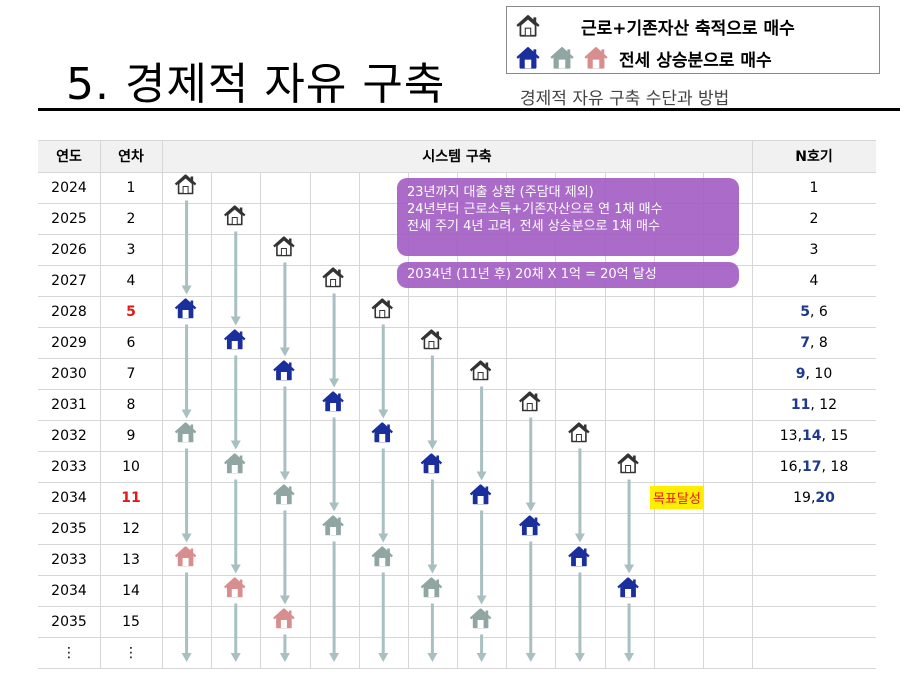 This screenshot has width=912, height=684. I want to click on year-cell: 2028, so click(69, 311).